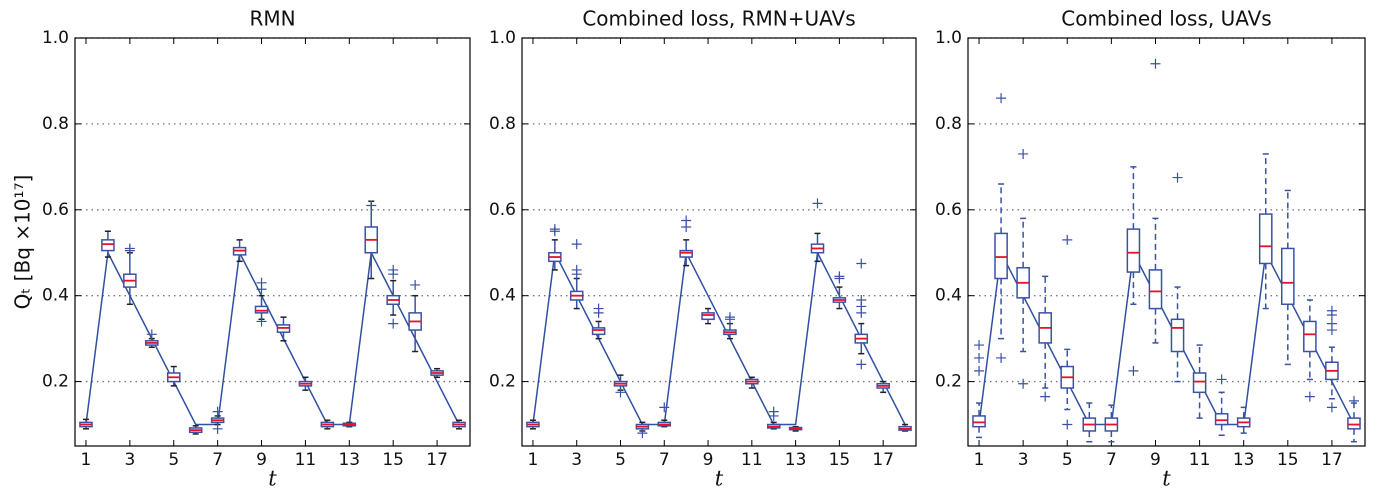 The width and height of the screenshot is (1380, 490). I want to click on chart-title: Combined loss, UAVs, so click(1166, 19).